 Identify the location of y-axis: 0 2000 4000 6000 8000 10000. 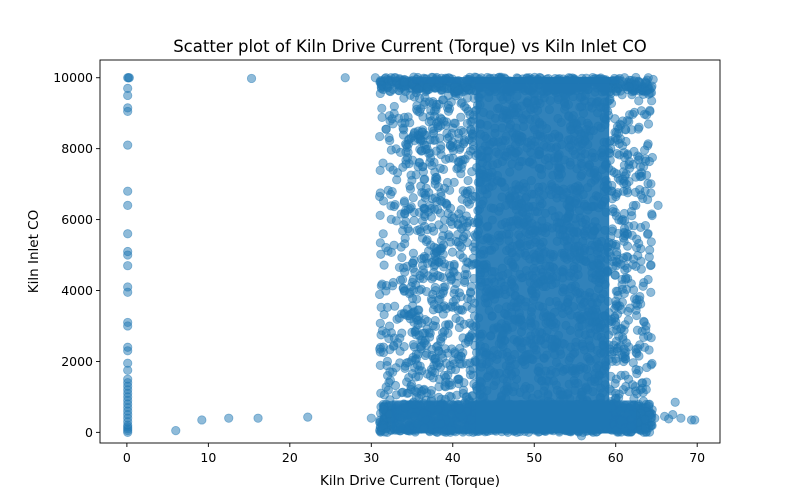
(76, 255).